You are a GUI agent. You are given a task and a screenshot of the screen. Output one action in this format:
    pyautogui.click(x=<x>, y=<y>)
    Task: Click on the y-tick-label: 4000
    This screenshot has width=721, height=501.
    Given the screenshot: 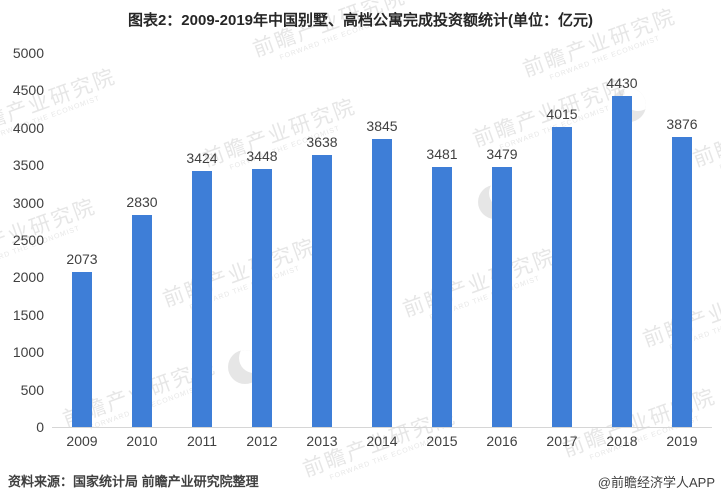 What is the action you would take?
    pyautogui.click(x=28, y=127)
    